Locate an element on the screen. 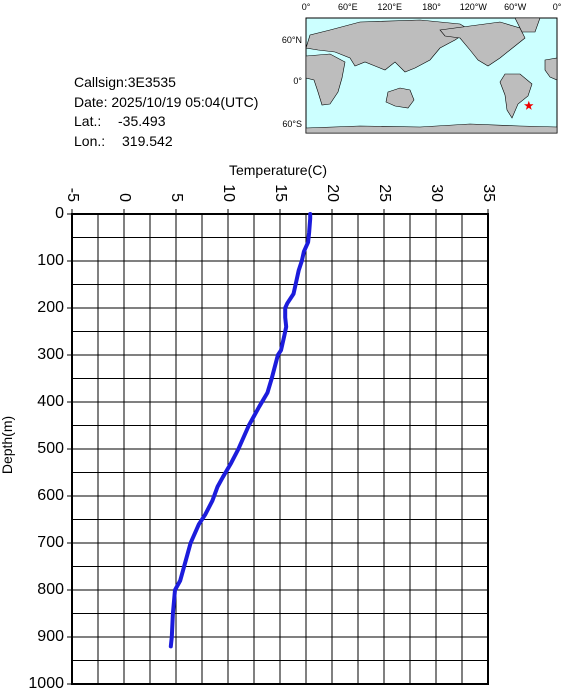  y-tick-label: 900 is located at coordinates (50, 636).